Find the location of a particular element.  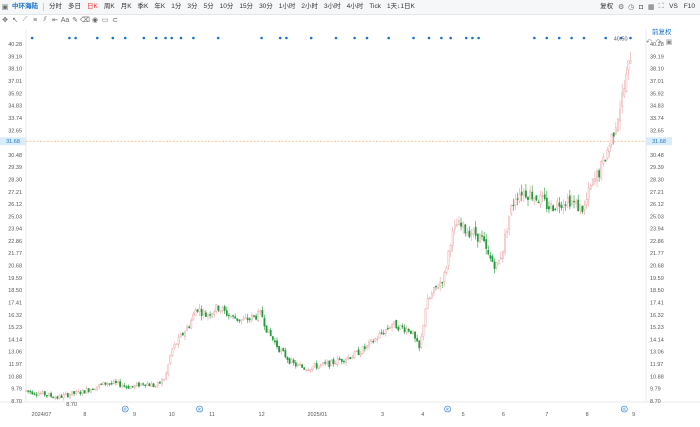

period-tab: 1天↓1日K is located at coordinates (400, 6).